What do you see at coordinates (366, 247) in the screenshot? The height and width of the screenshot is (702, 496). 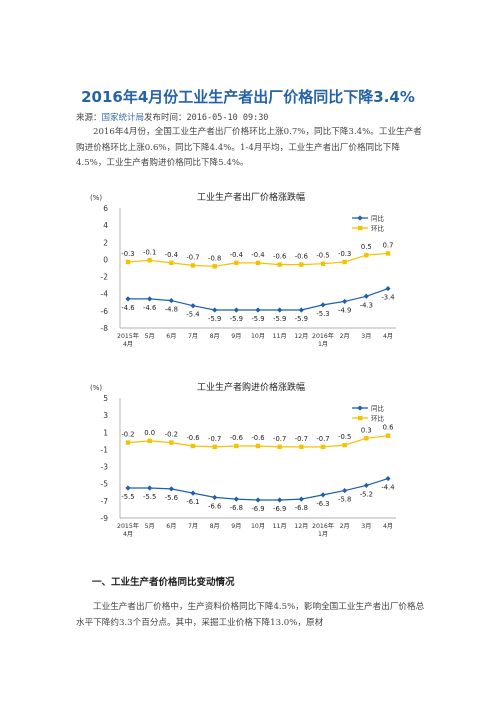 I see `data-label: 0.5` at bounding box center [366, 247].